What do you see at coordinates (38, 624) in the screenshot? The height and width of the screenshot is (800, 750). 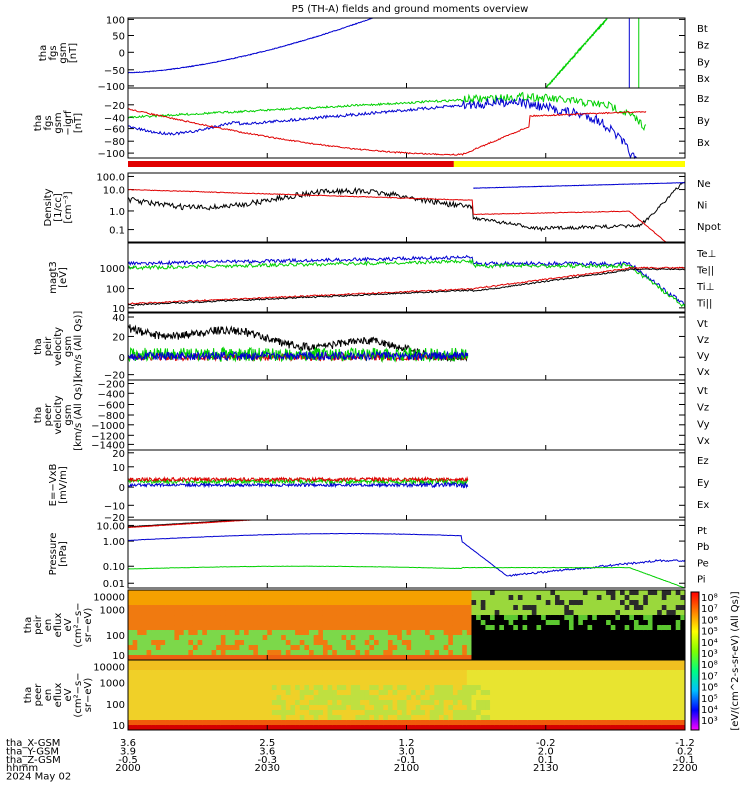 I see `peir-spectrogram-ylabel-line: peir` at bounding box center [38, 624].